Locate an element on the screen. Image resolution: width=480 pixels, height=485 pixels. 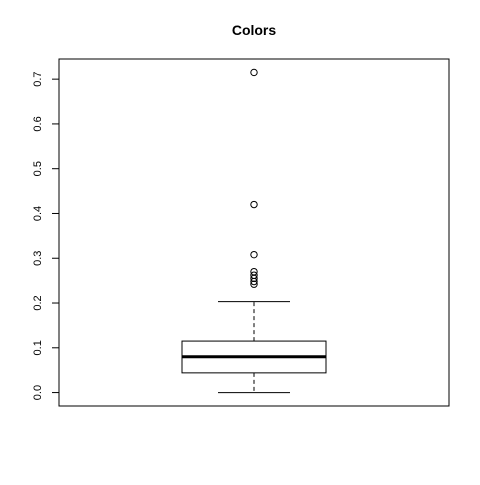
outlier-group is located at coordinates (254, 178).